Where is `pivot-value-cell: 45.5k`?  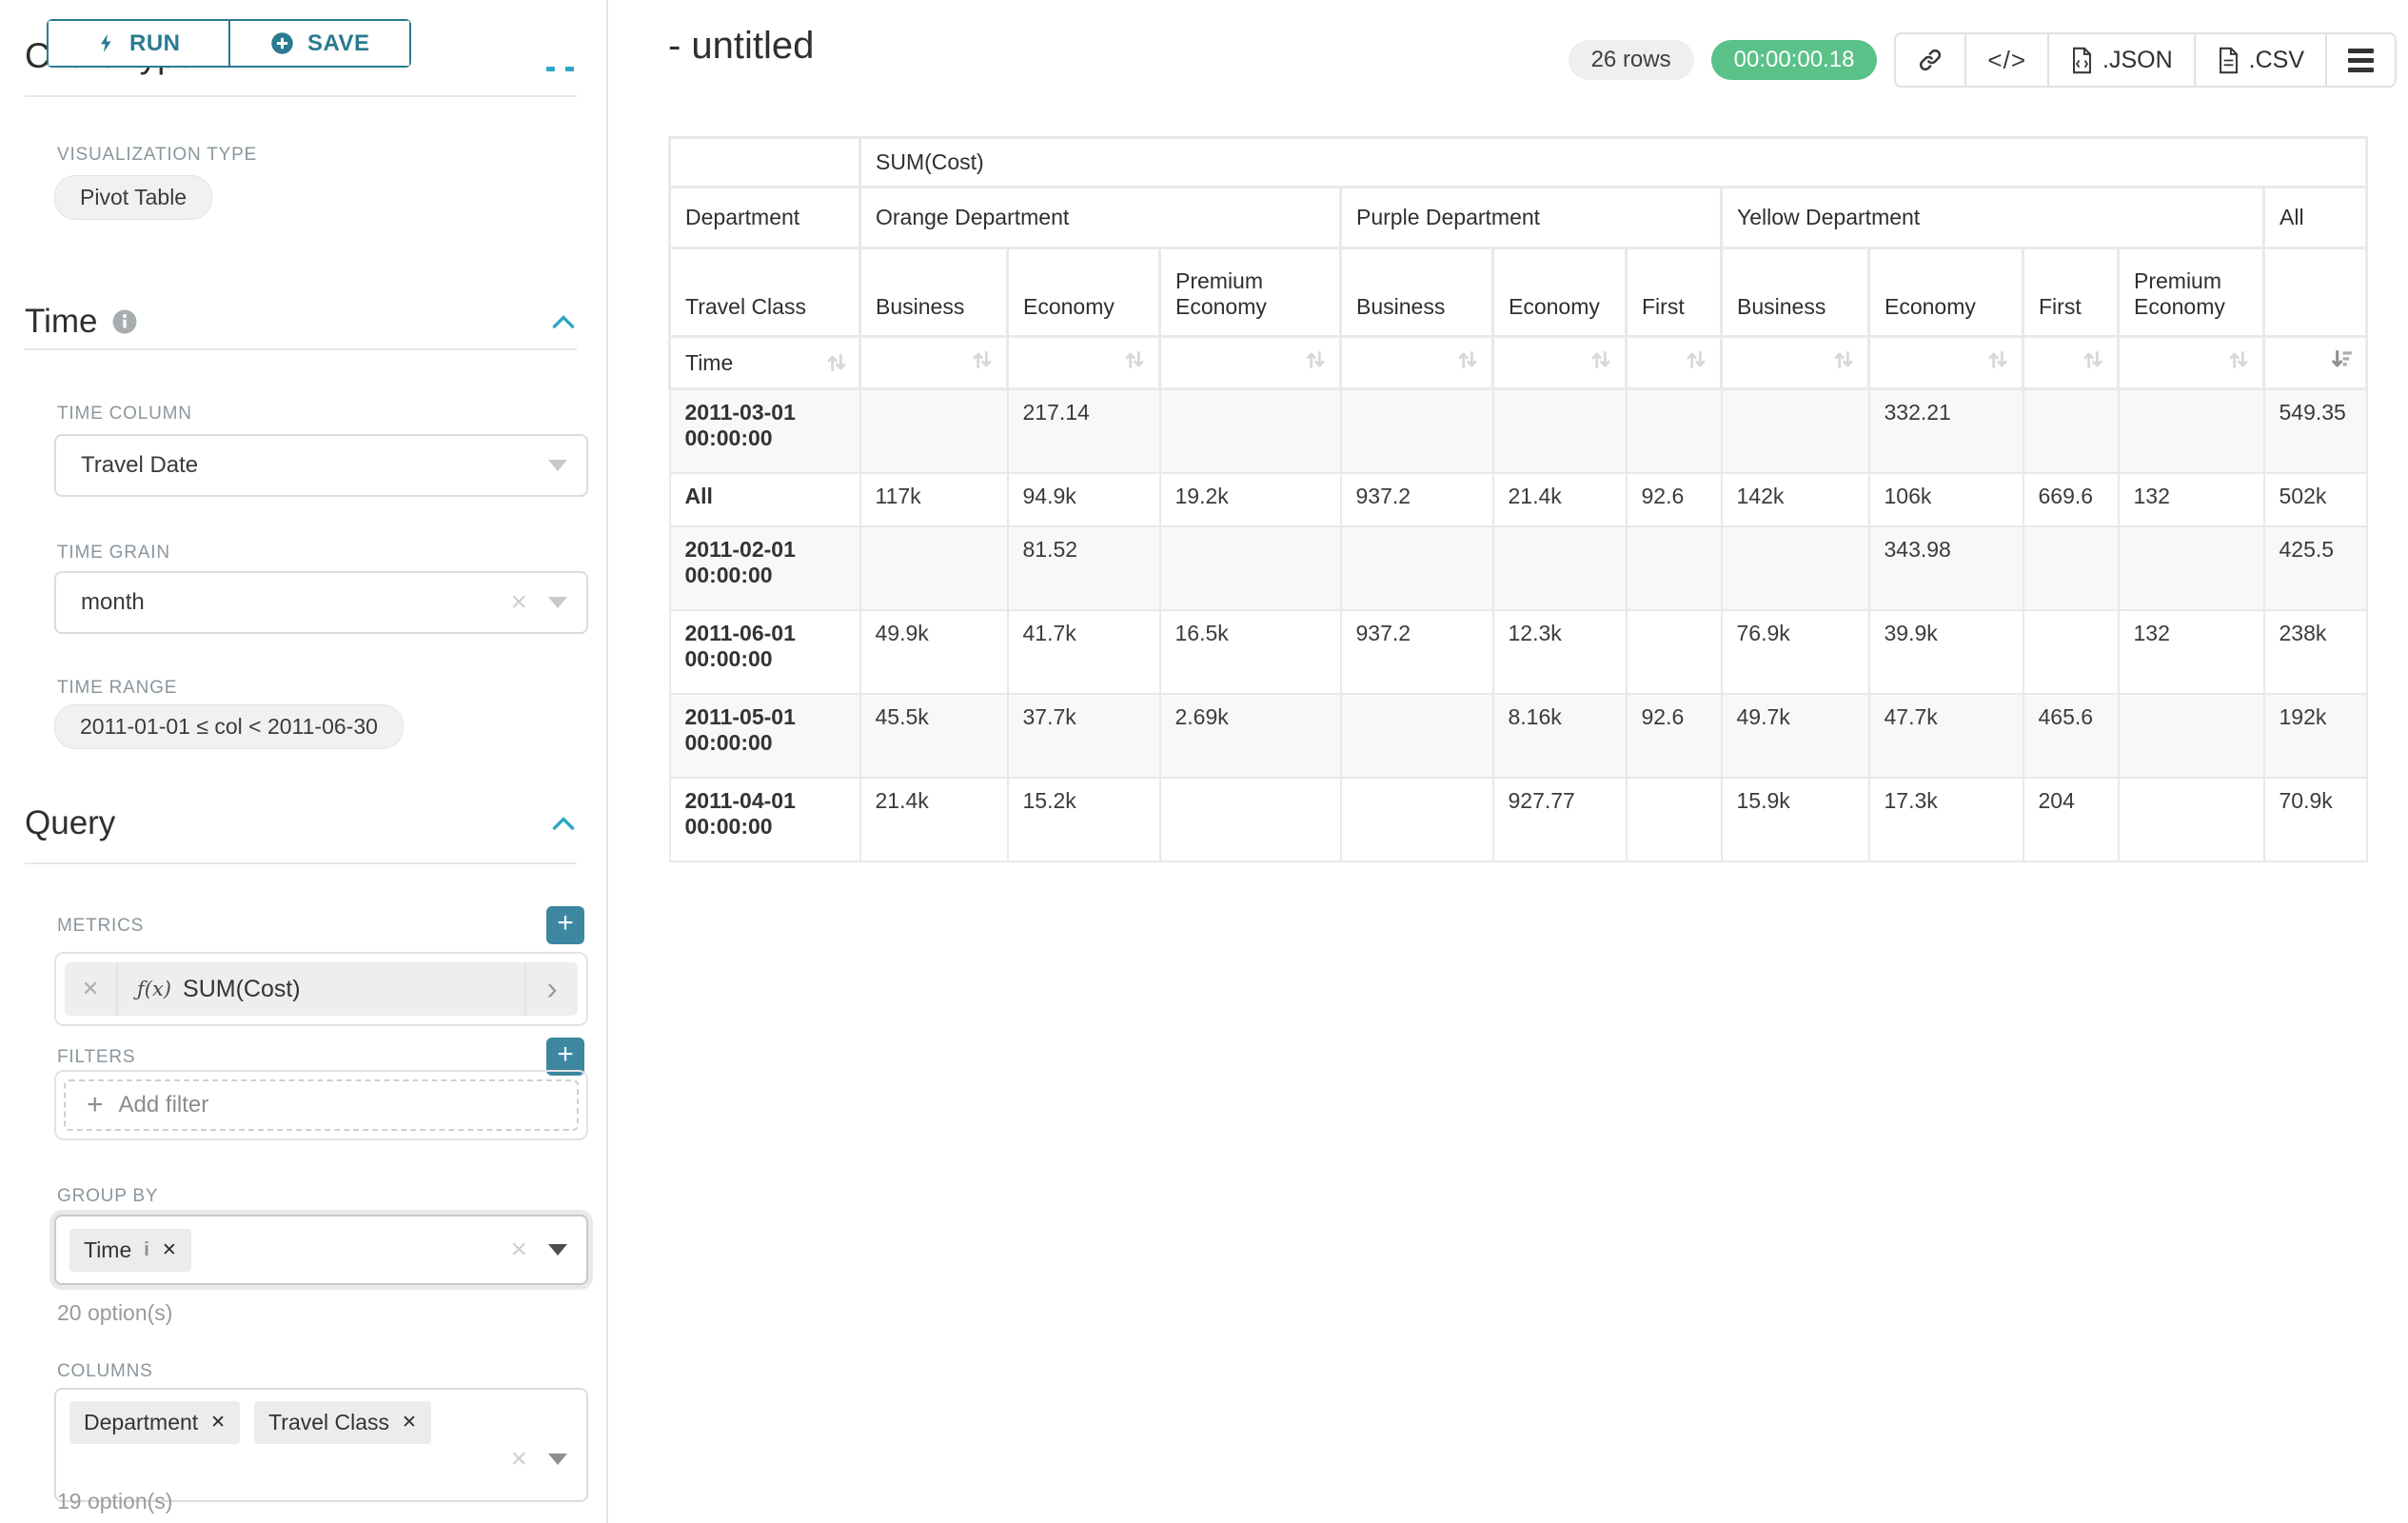 pivot-value-cell: 45.5k is located at coordinates (934, 736).